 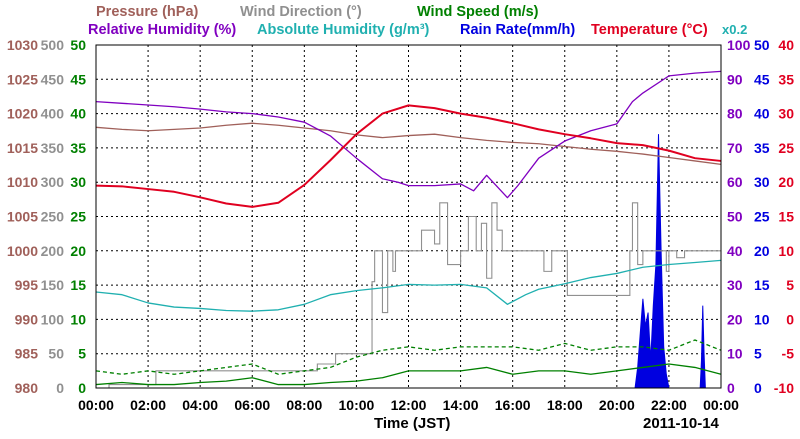 I want to click on y-tick-rain-rate: 10, so click(x=762, y=319).